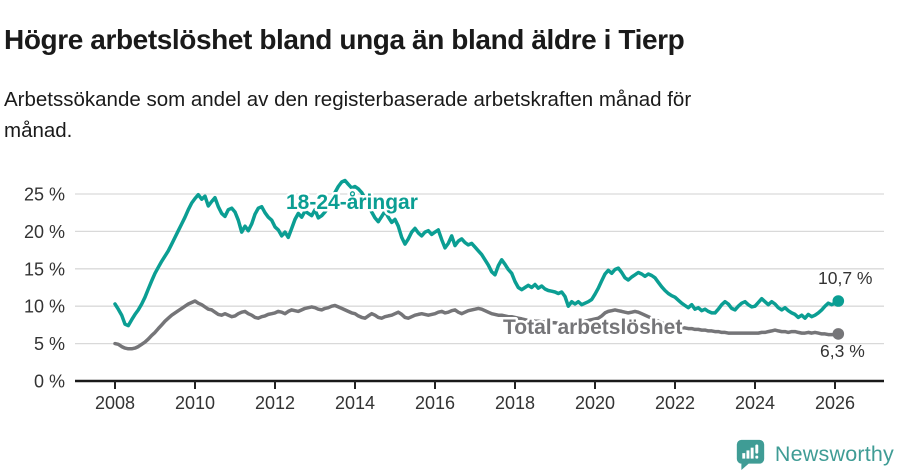 This screenshot has width=900, height=474. Describe the element at coordinates (44, 269) in the screenshot. I see `y-tick-label: 15 %` at that location.